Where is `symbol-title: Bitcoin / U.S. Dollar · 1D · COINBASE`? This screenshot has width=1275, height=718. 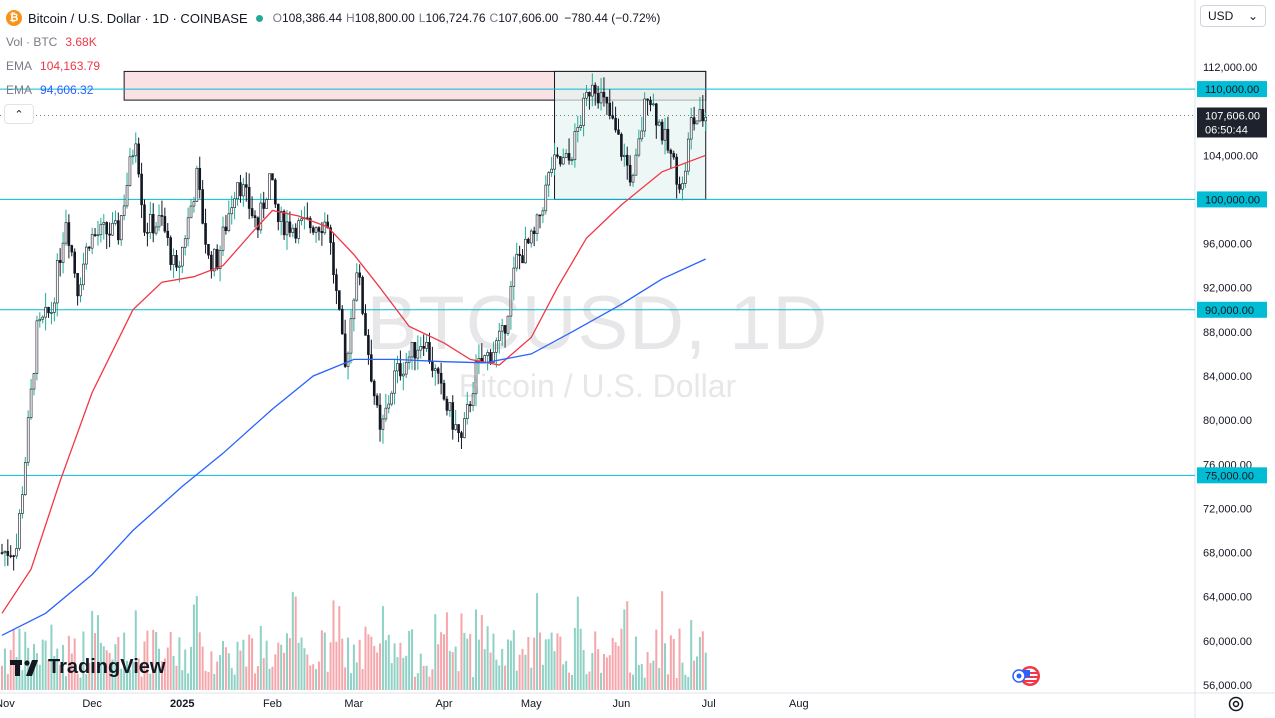 symbol-title: Bitcoin / U.S. Dollar · 1D · COINBASE is located at coordinates (138, 18).